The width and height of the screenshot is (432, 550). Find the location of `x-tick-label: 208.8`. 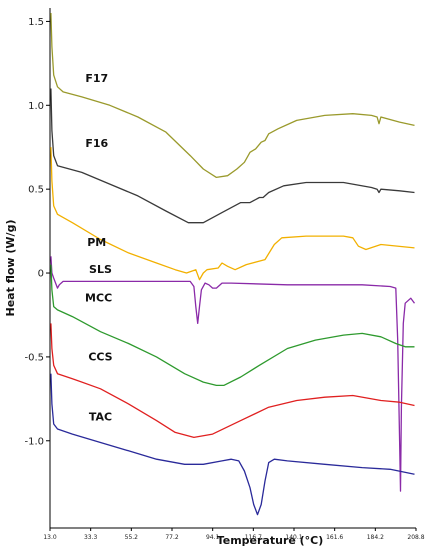

x-tick-label: 208.8 is located at coordinates (415, 537).